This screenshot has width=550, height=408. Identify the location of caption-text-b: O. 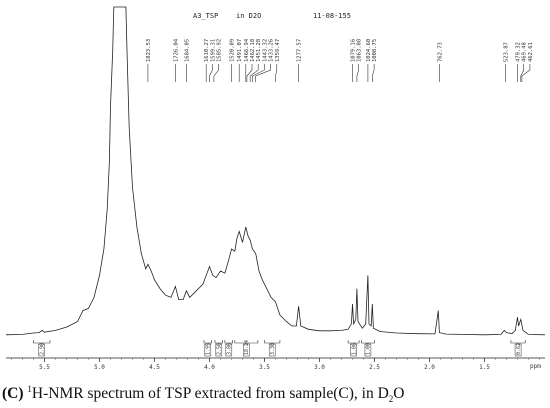
(399, 393).